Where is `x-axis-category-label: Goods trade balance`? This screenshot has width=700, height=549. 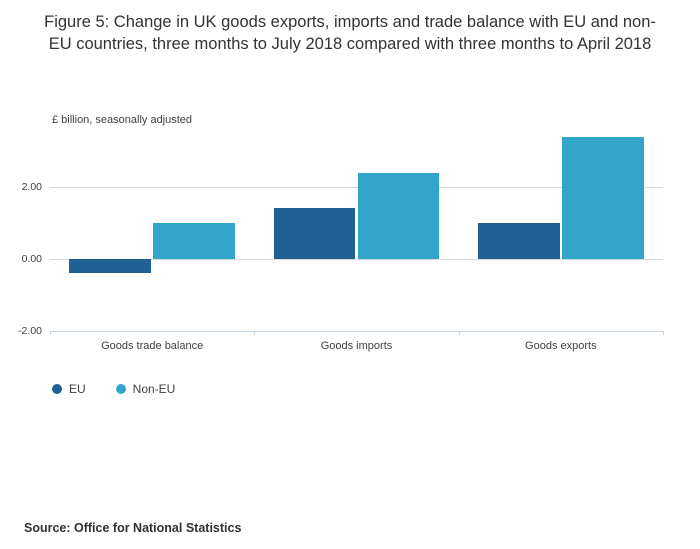 x-axis-category-label: Goods trade balance is located at coordinates (152, 345).